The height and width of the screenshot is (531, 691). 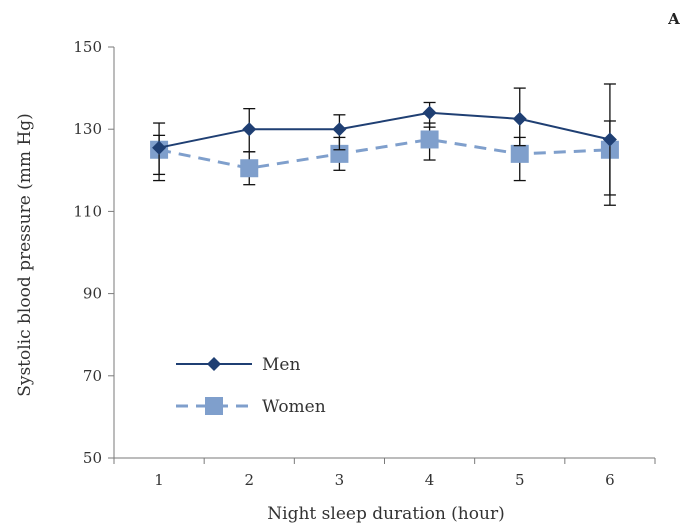 I want to click on y-axis-title: Systolic blood pressure (mm Hg), so click(x=25, y=255).